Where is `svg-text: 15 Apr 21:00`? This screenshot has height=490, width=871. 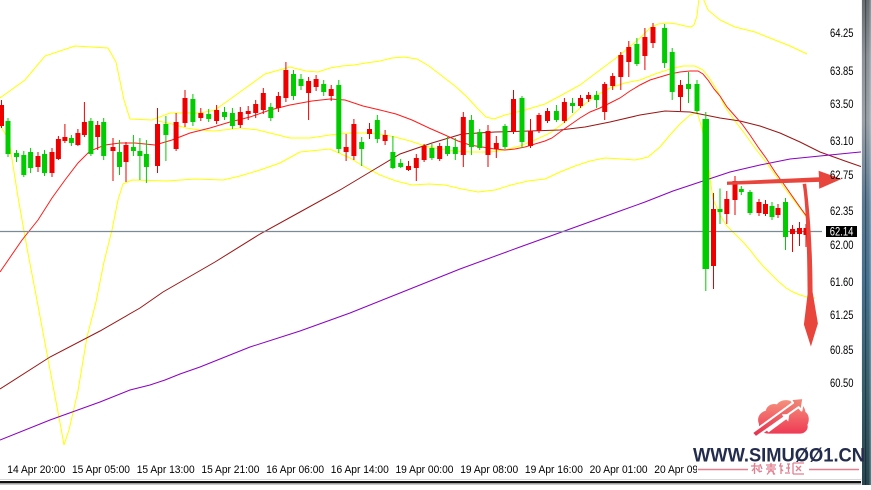 svg-text: 15 Apr 21:00 is located at coordinates (230, 470).